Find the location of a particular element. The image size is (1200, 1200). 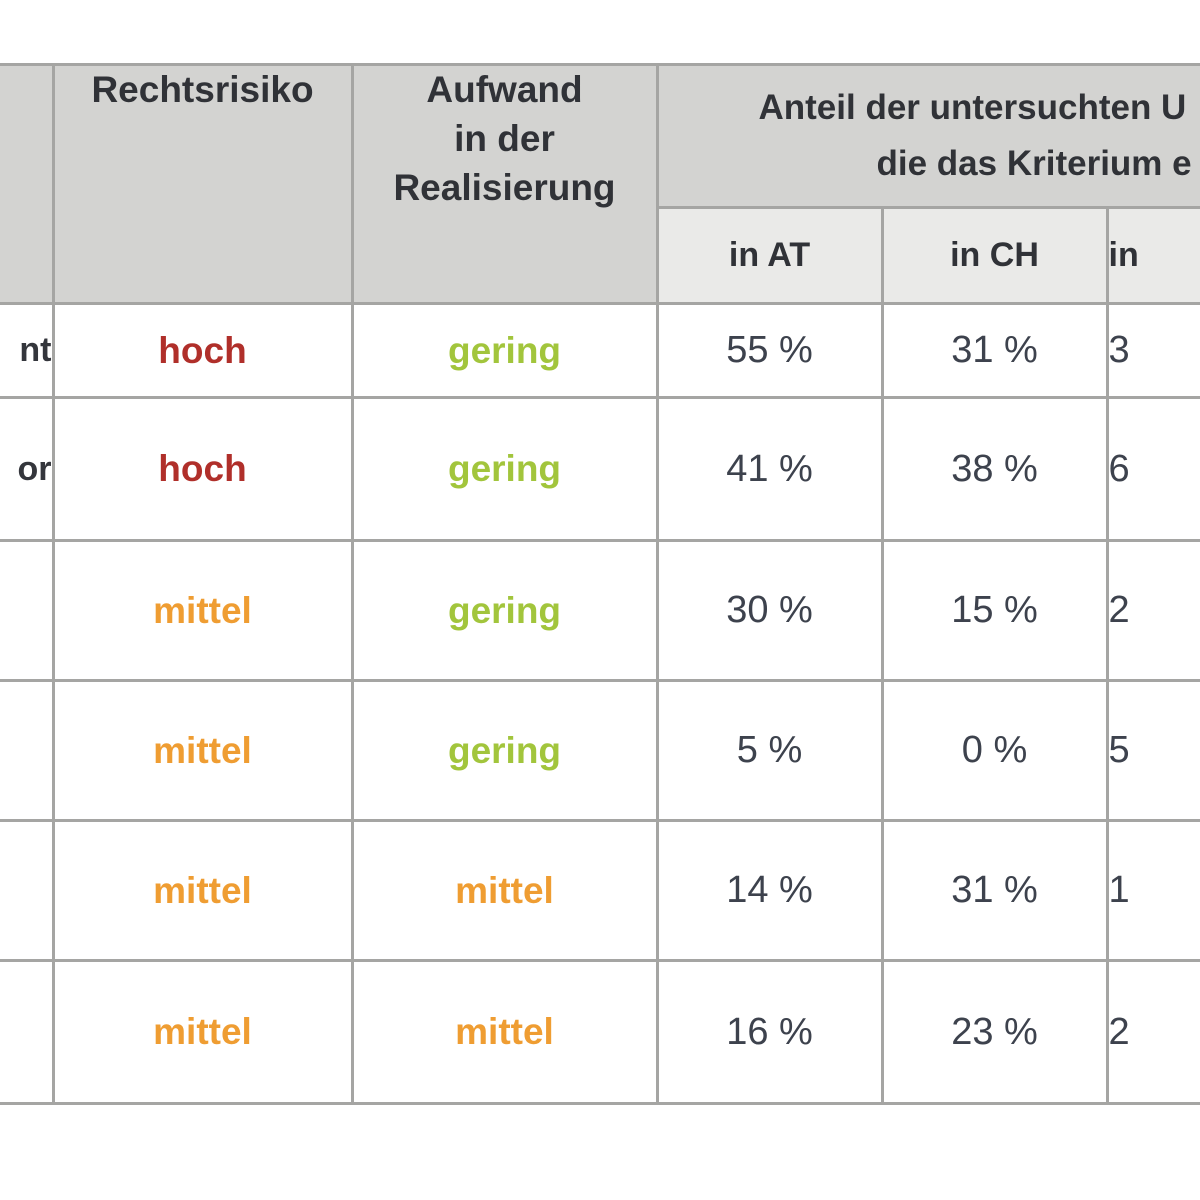

aufwand-line-3: Realisierung is located at coordinates (504, 187).